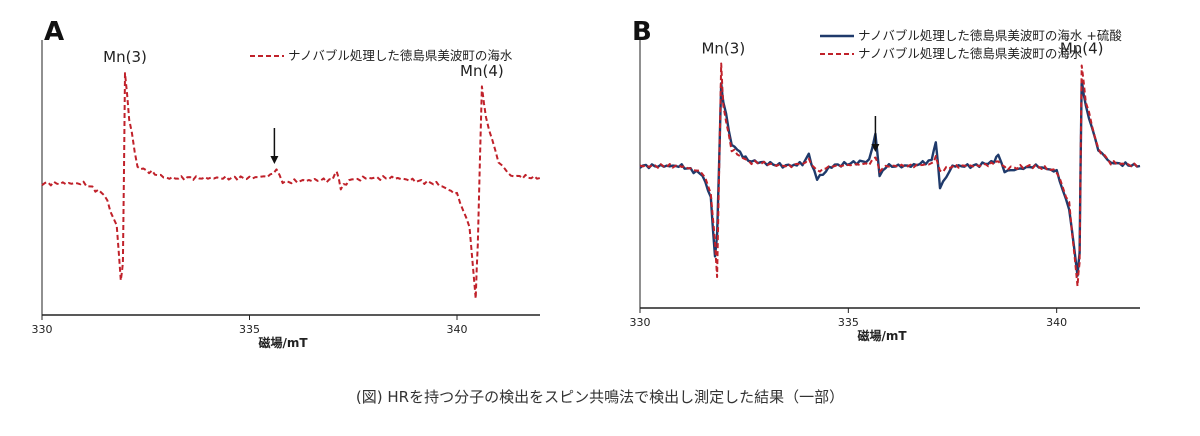 The image size is (1200, 436). I want to click on panel-letter: B, so click(642, 32).